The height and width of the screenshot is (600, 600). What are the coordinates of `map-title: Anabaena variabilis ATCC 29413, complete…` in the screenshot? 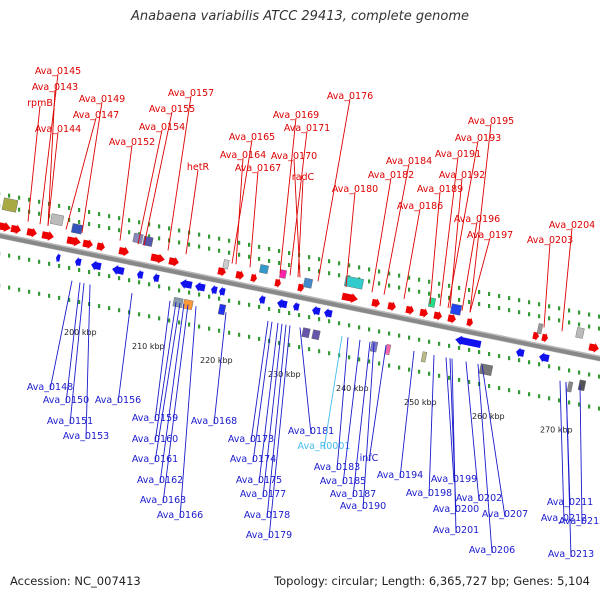 It's located at (300, 16).